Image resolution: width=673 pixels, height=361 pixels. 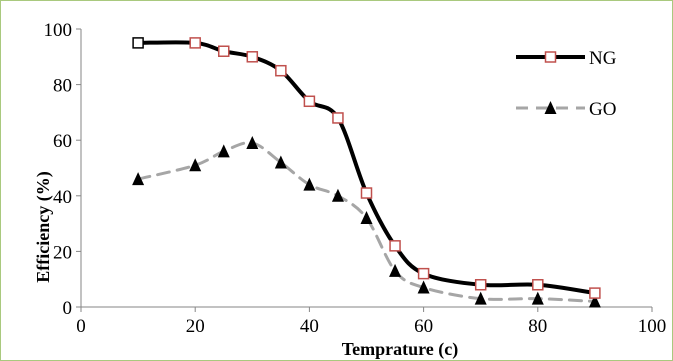 What do you see at coordinates (58, 30) in the screenshot?
I see `y-tick-label: 100` at bounding box center [58, 30].